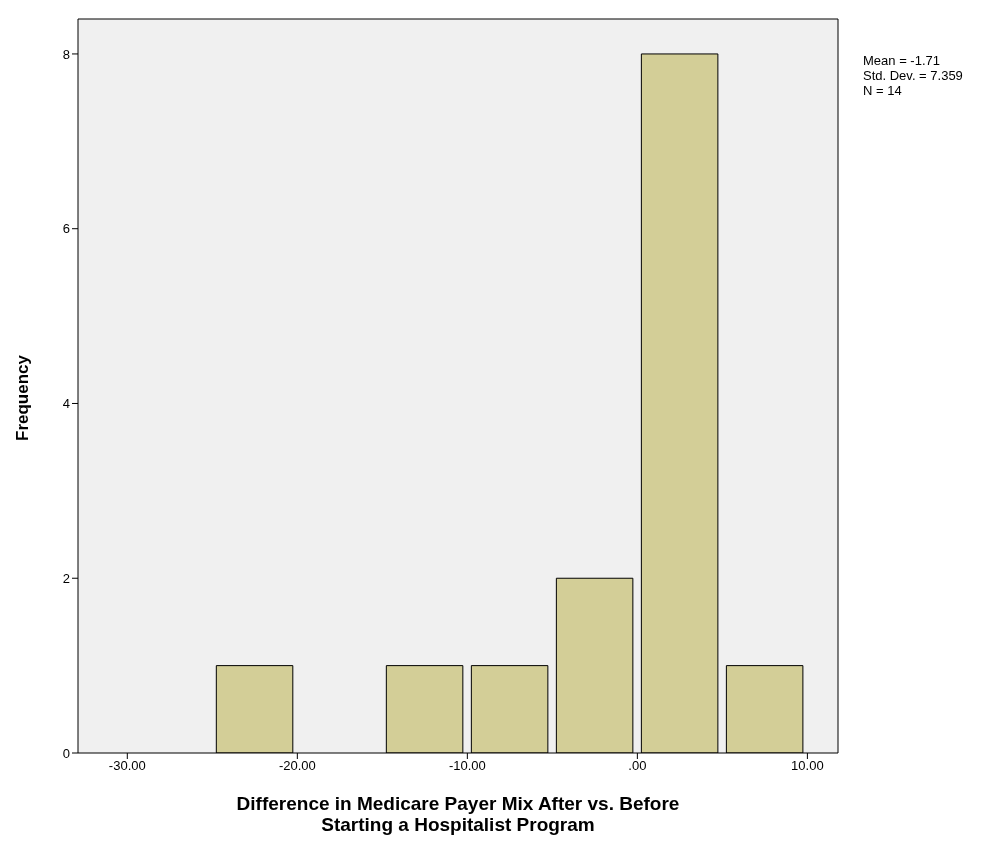  Describe the element at coordinates (902, 60) in the screenshot. I see `text: Mean = -1.71` at that location.